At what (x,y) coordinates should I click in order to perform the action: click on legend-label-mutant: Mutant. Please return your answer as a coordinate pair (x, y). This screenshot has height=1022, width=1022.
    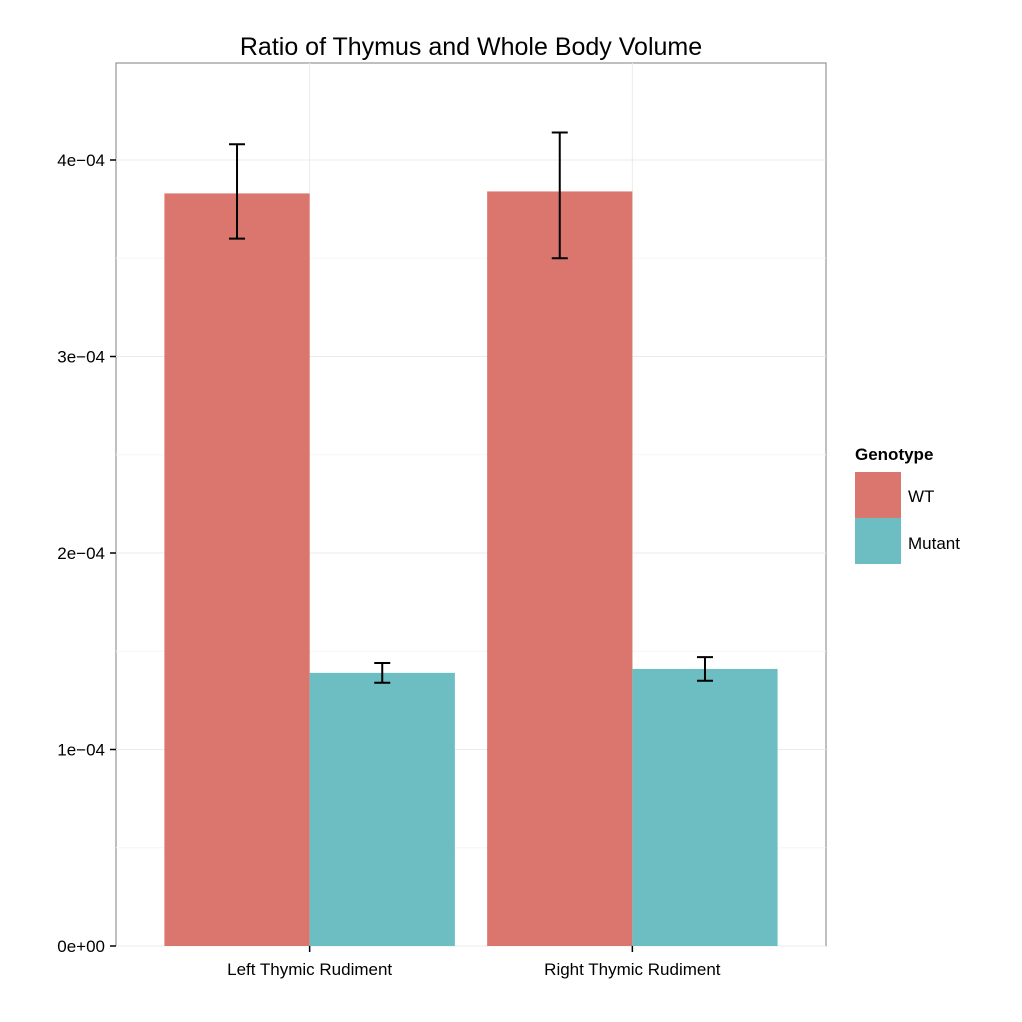
    Looking at the image, I should click on (934, 543).